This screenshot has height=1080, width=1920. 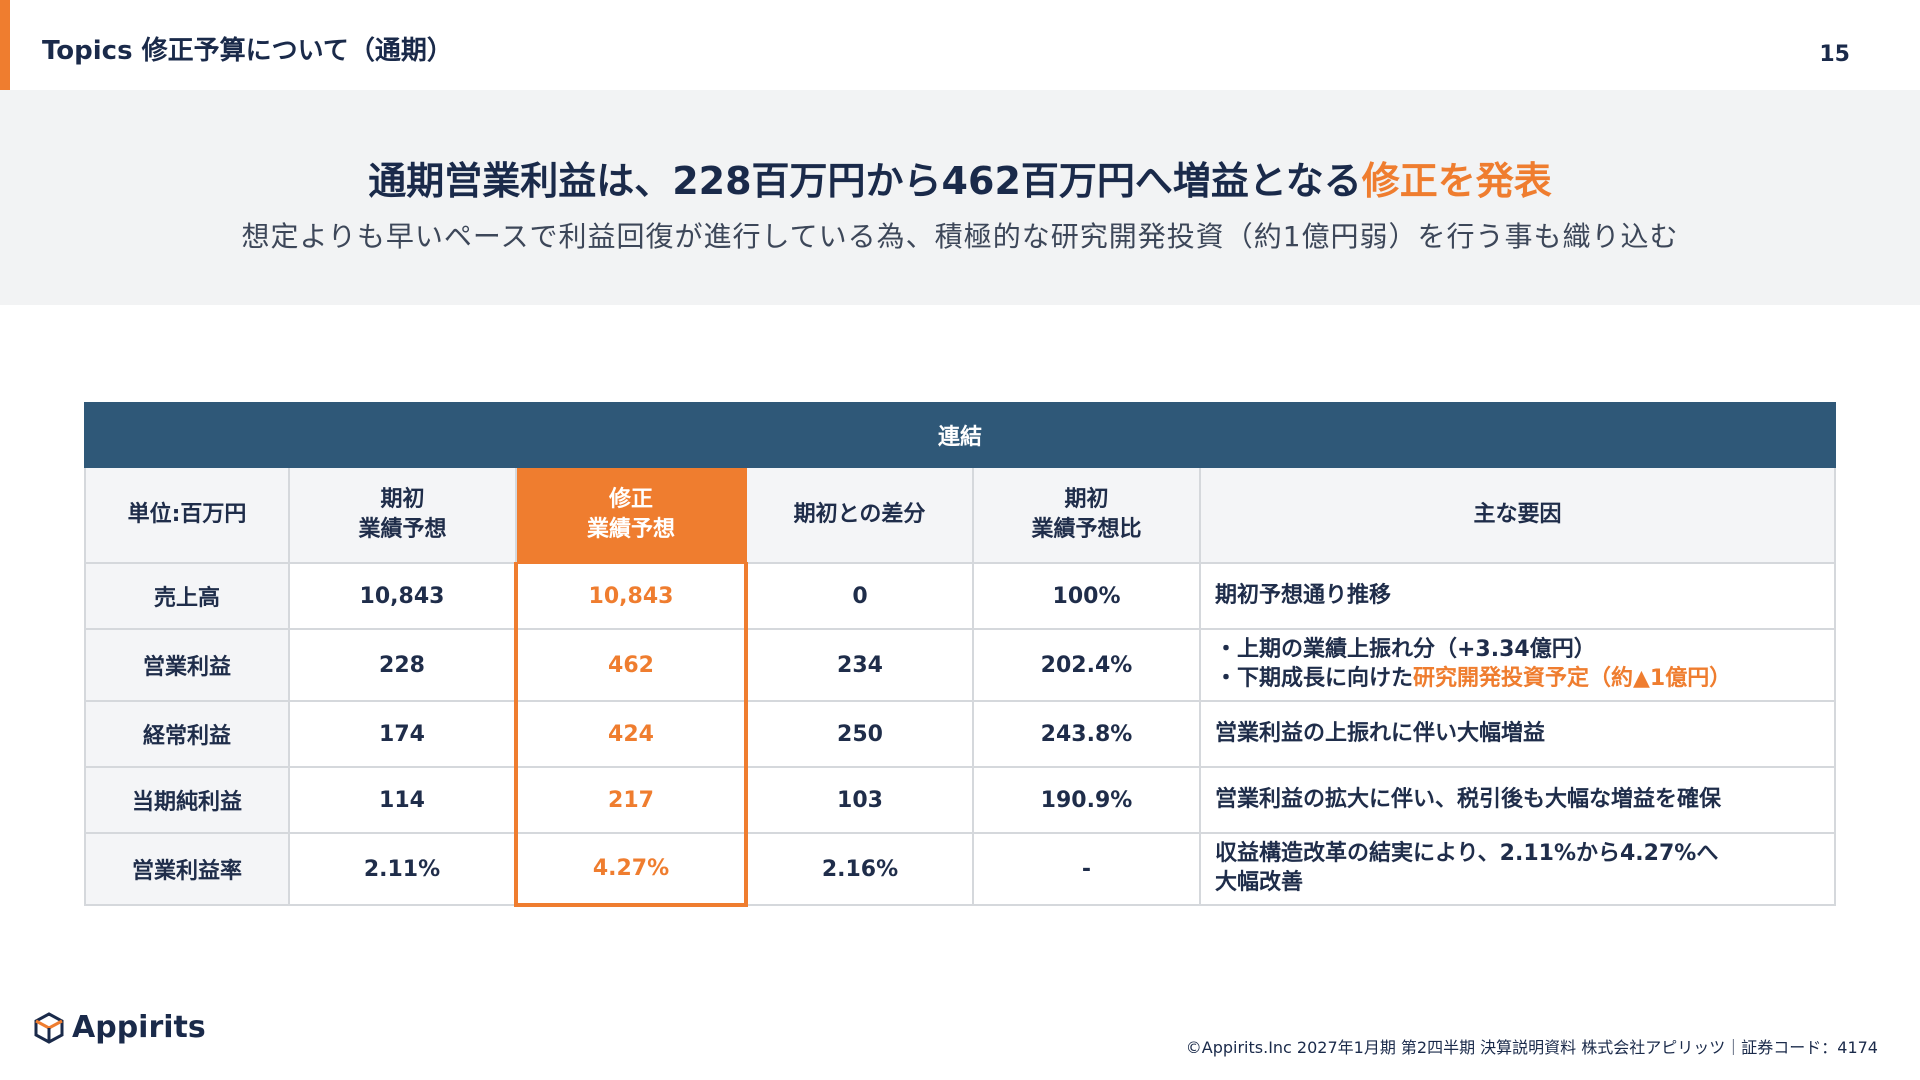 I want to click on topic-title: Topics 修正予算について（通期）, so click(x=247, y=51).